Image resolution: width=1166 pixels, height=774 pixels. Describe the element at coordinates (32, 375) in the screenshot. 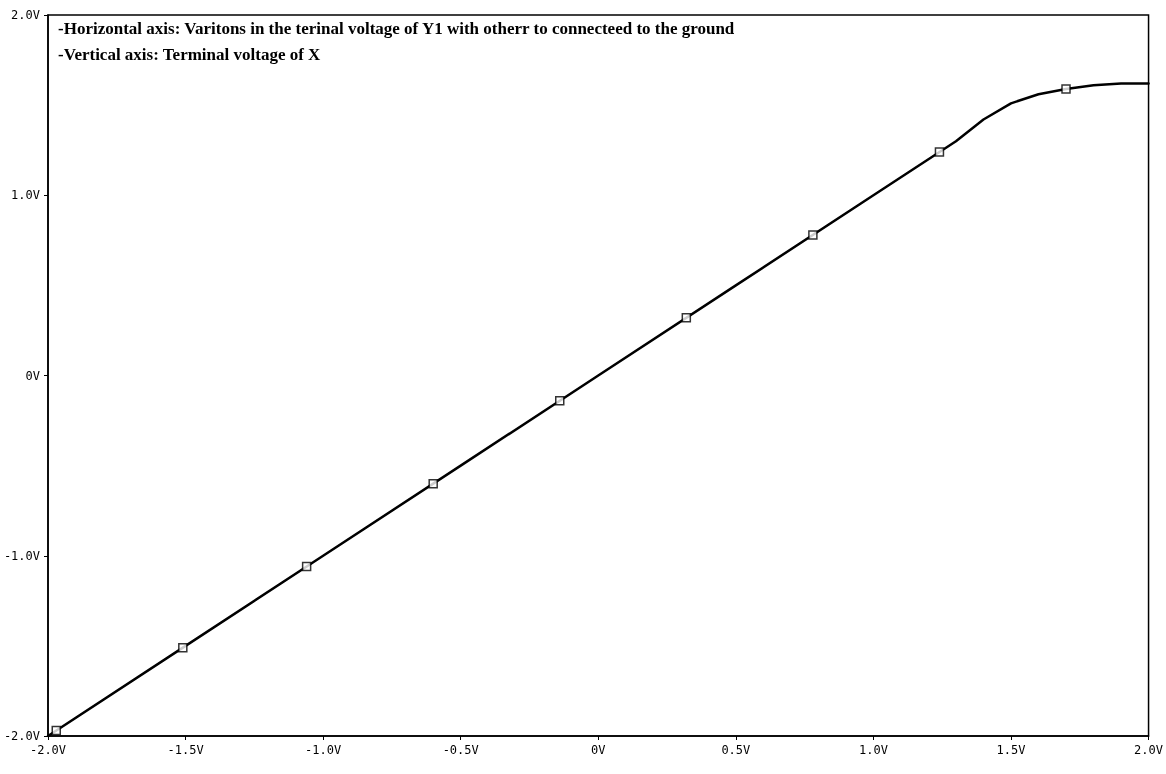

I see `y-tick-label: 0V` at that location.